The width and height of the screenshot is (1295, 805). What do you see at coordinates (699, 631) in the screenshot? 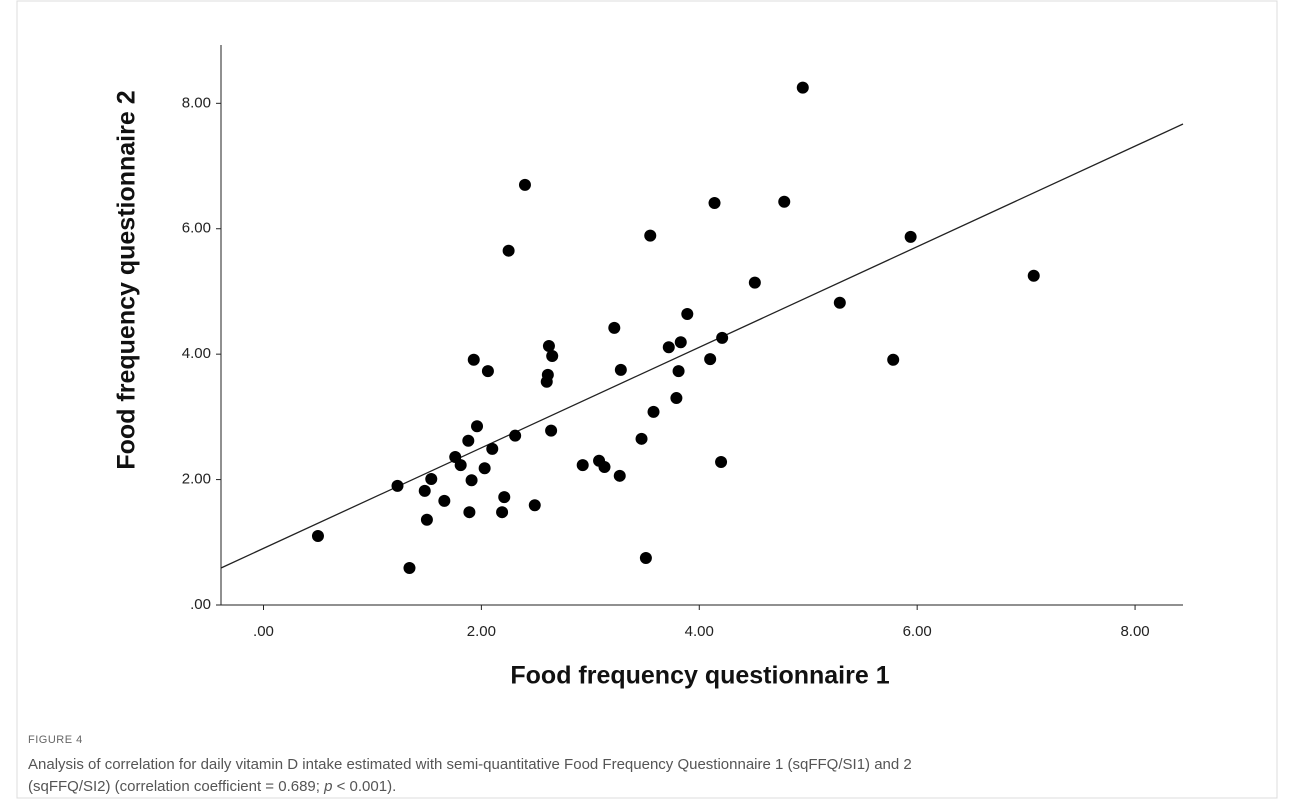
I see `x-tick-label: 4.00` at bounding box center [699, 631].